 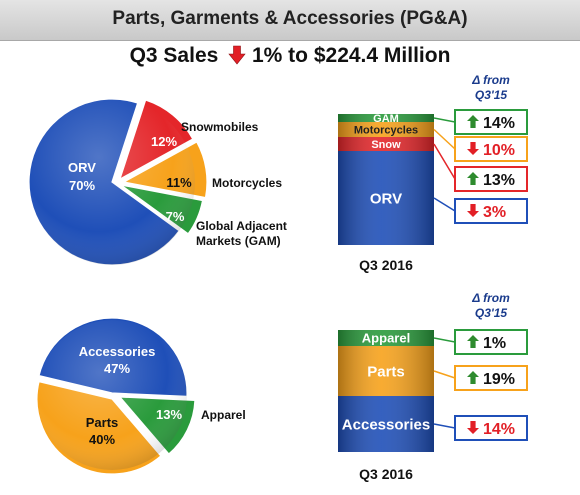 I want to click on delta-box-orv, so click(x=491, y=211).